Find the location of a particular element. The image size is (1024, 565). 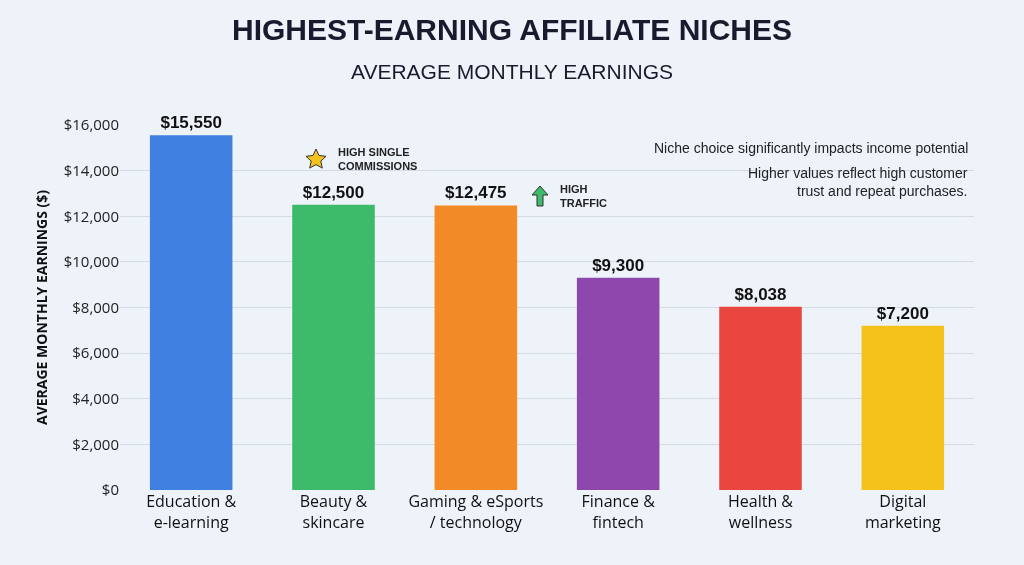

data-label: $15,550 is located at coordinates (191, 123).